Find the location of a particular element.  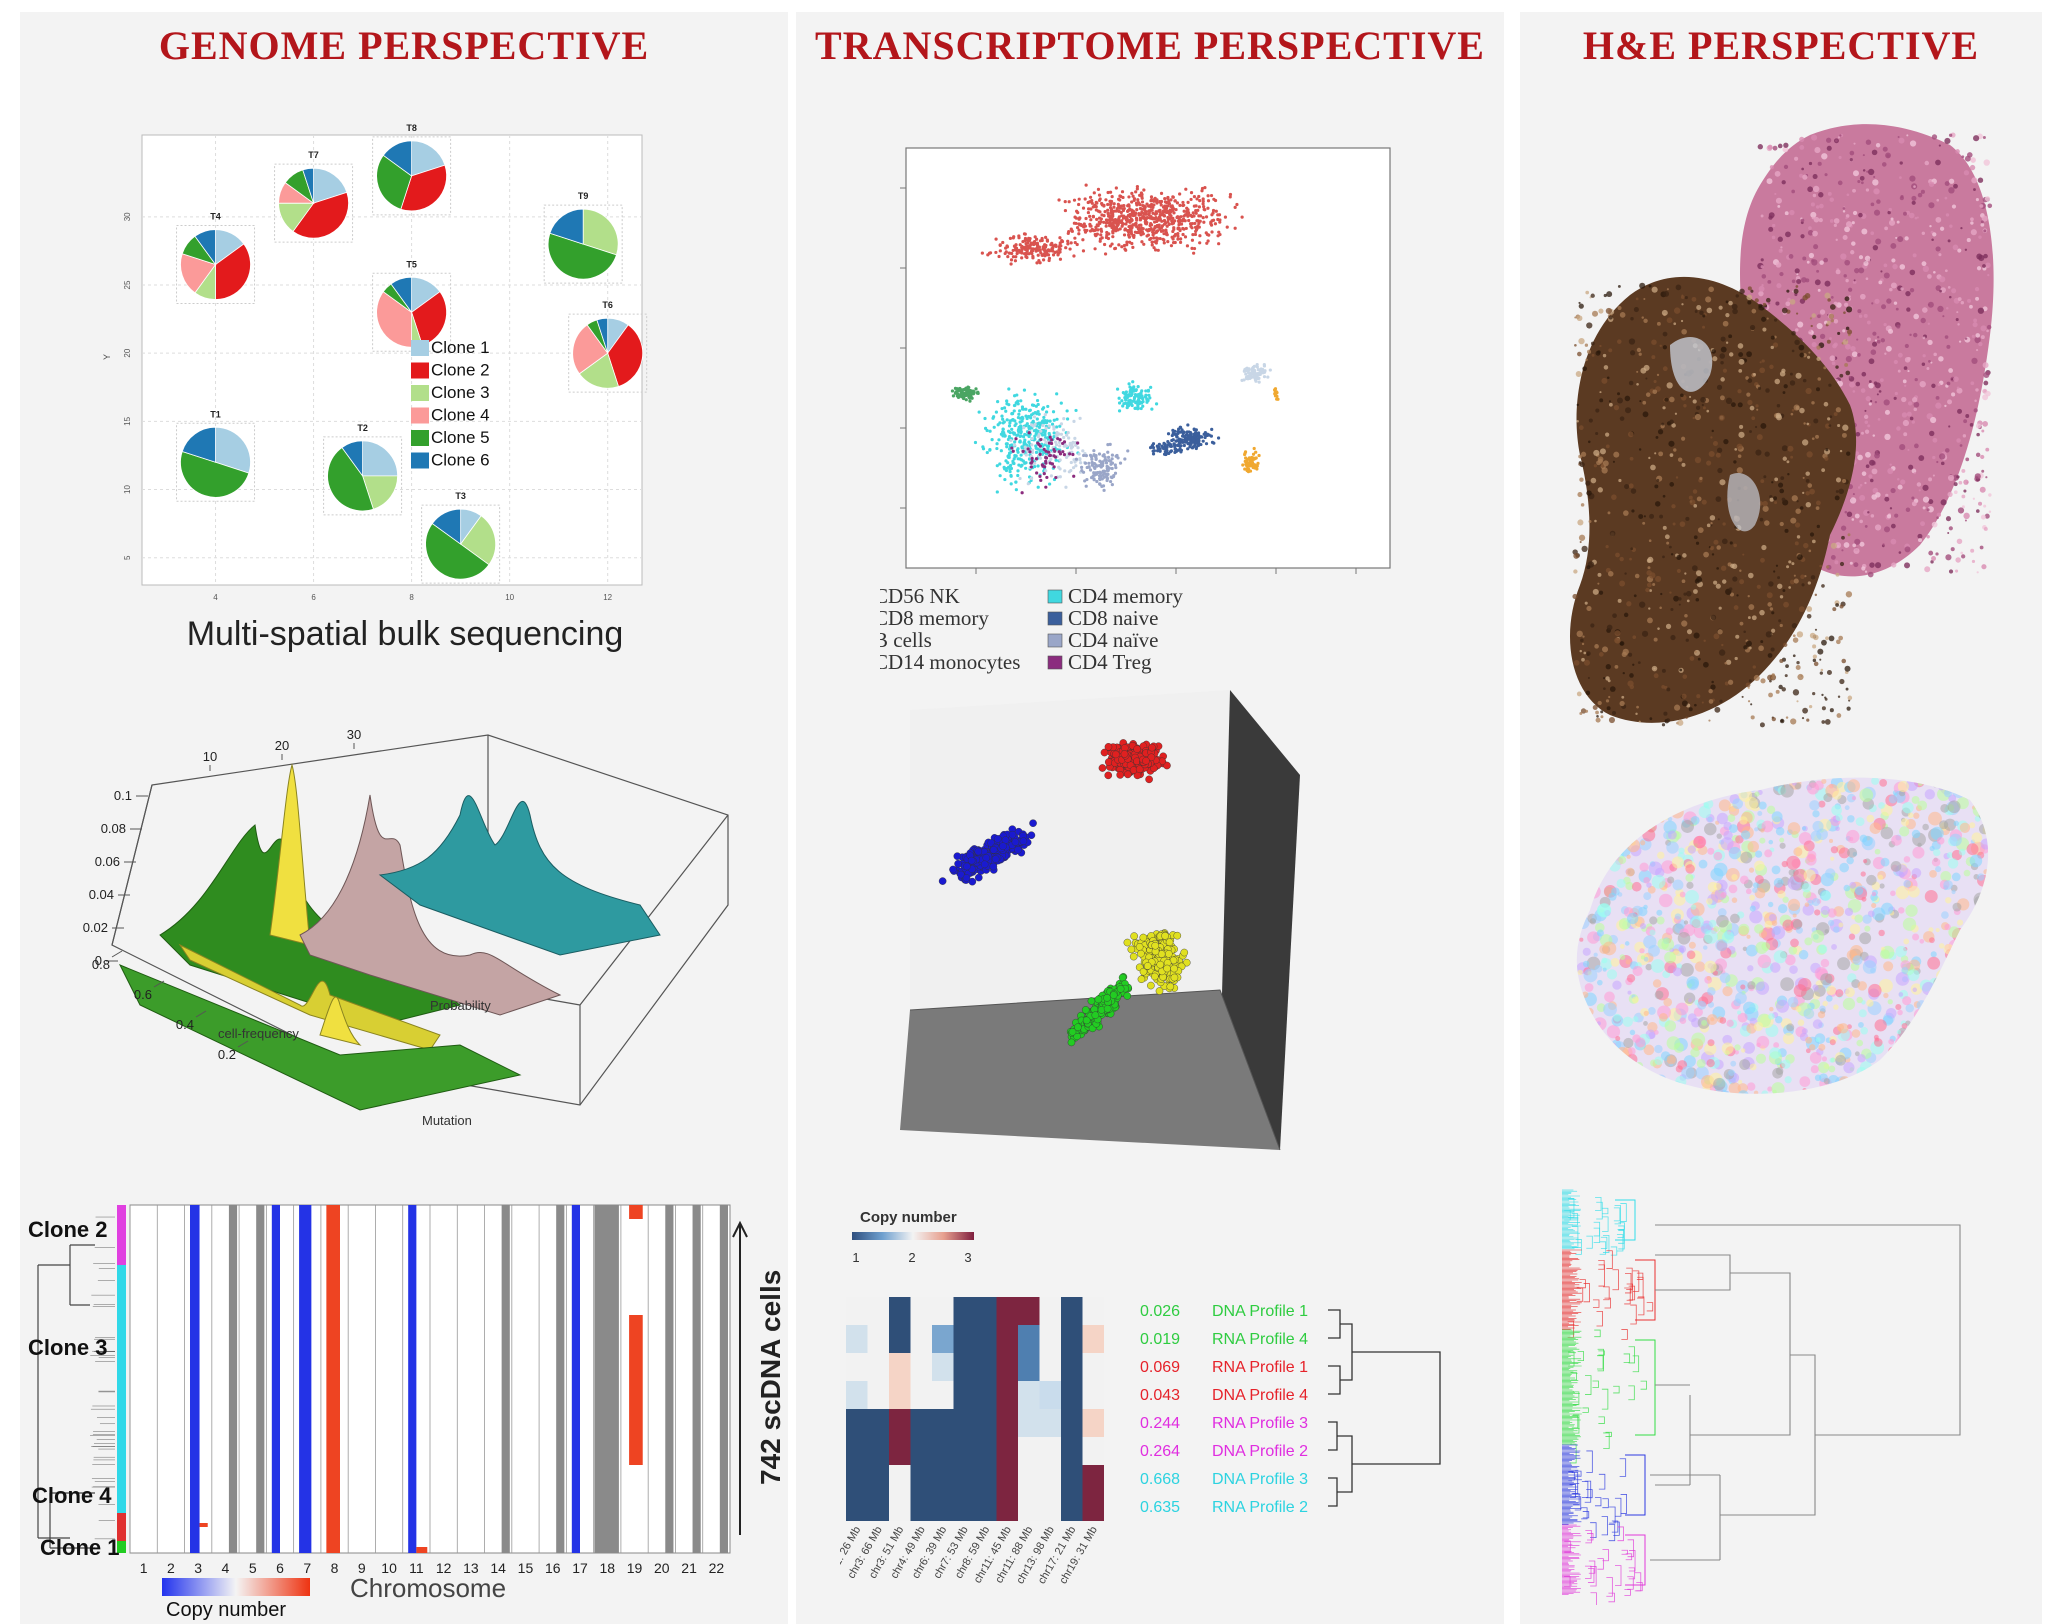

heatmap-row-value: 0.069 is located at coordinates (1160, 1367).